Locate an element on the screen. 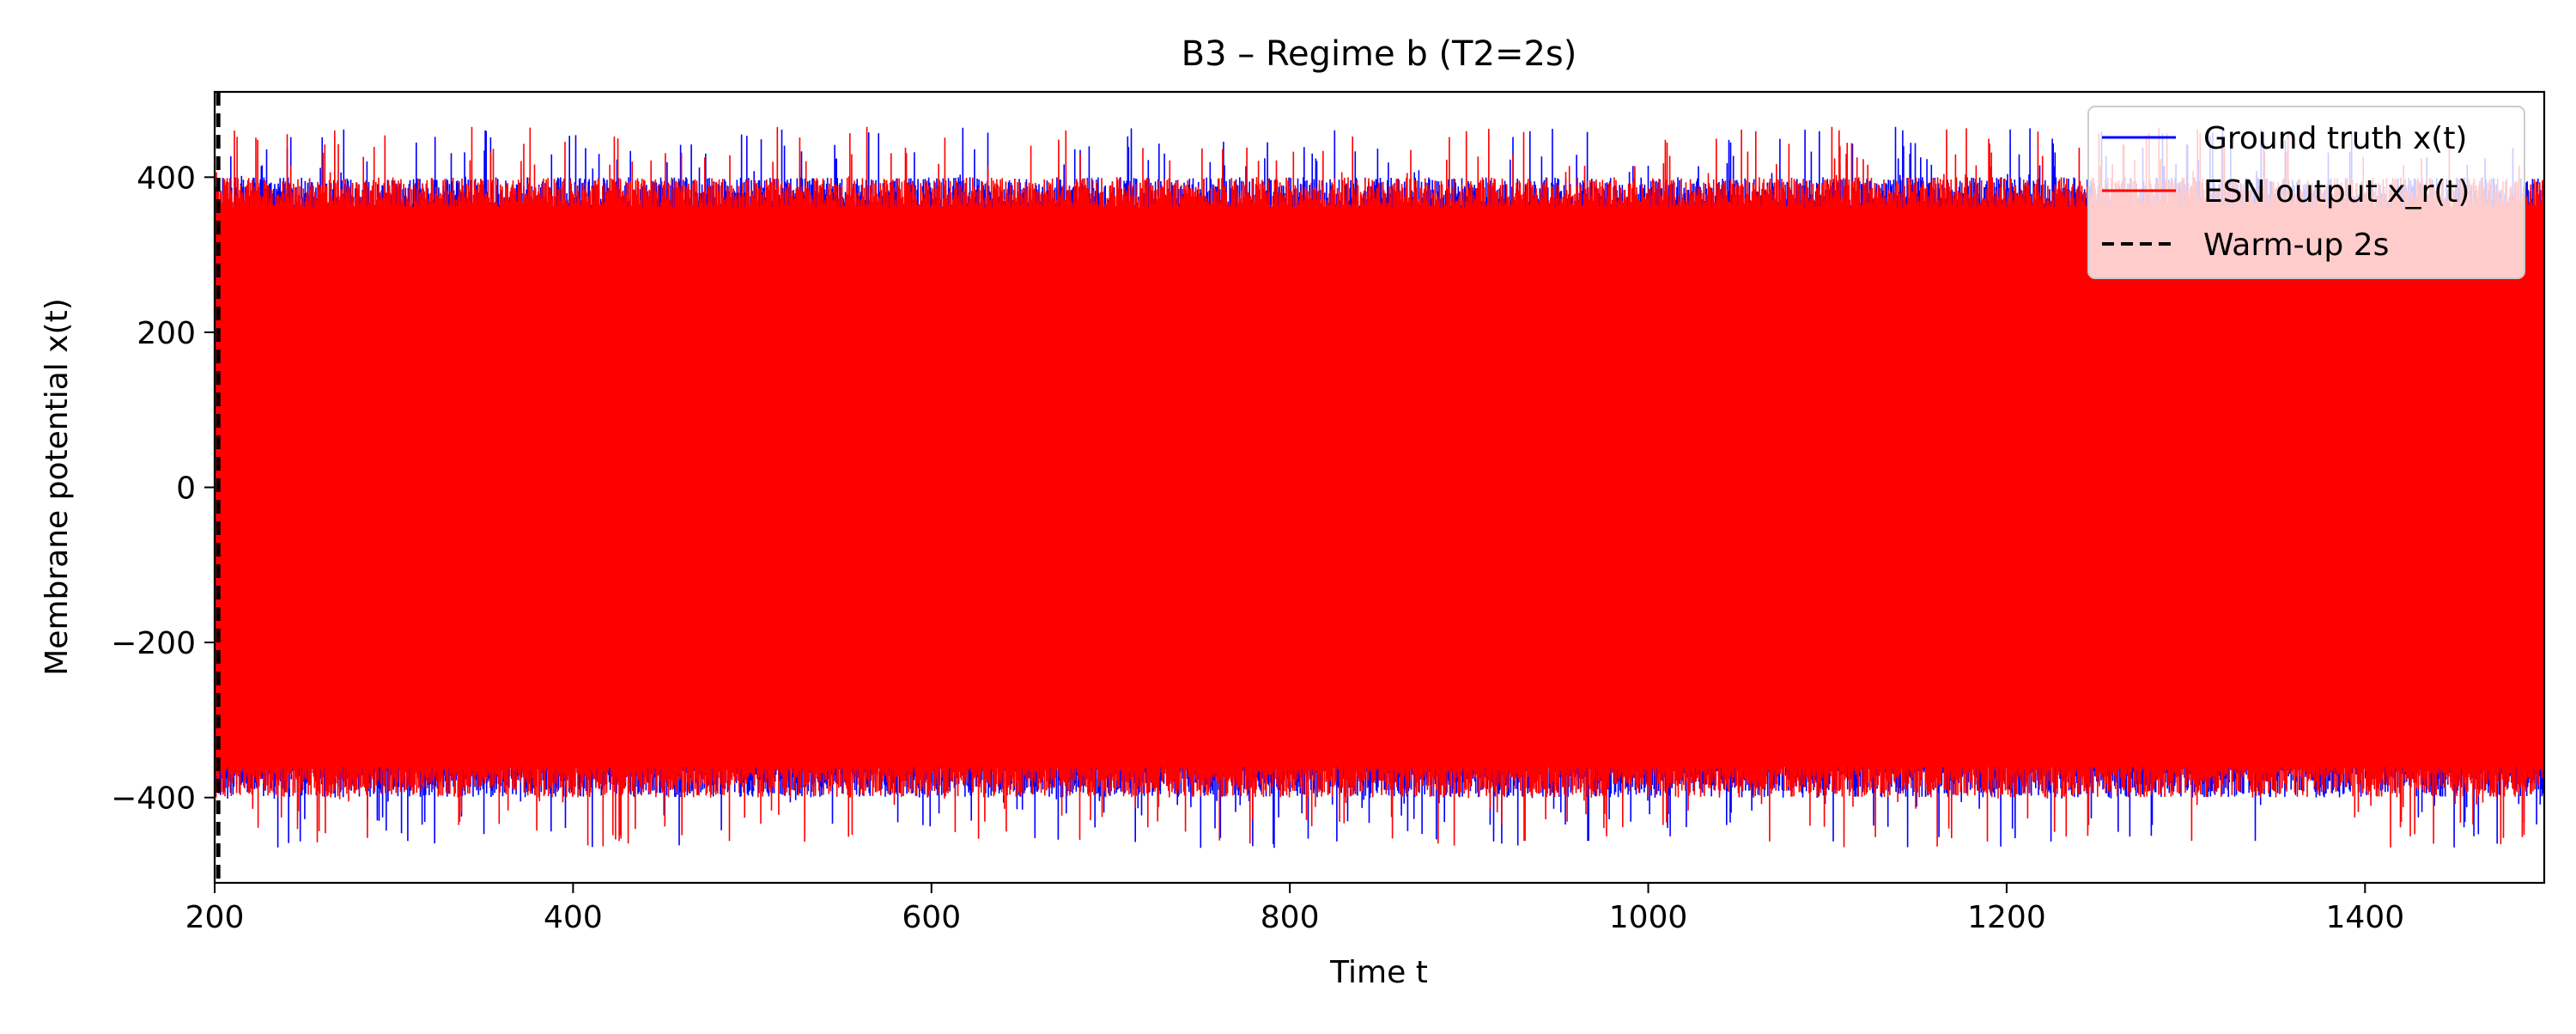  y-tick-label: −200 is located at coordinates (153, 643).